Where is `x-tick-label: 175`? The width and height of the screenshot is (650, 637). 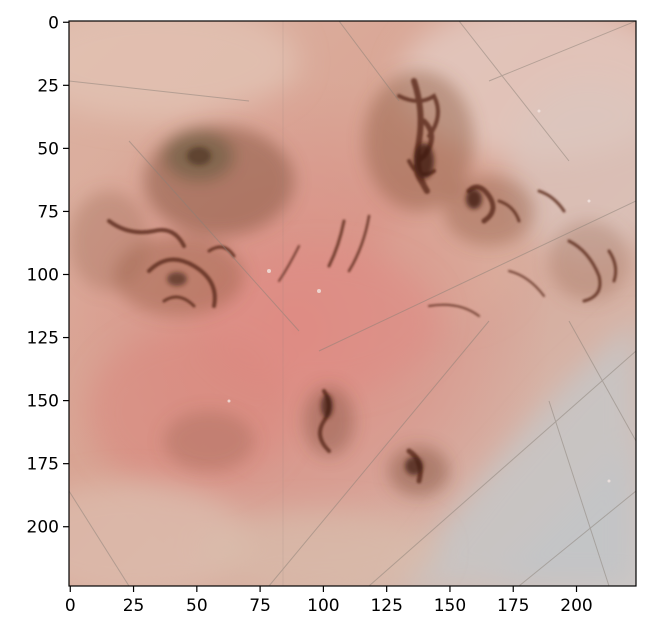 x-tick-label: 175 is located at coordinates (513, 606).